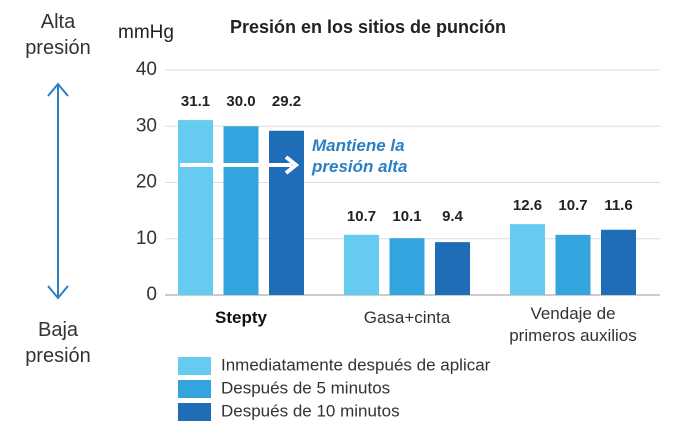 This screenshot has width=675, height=434. Describe the element at coordinates (407, 317) in the screenshot. I see `x-tick-label: Gasa+cinta` at that location.